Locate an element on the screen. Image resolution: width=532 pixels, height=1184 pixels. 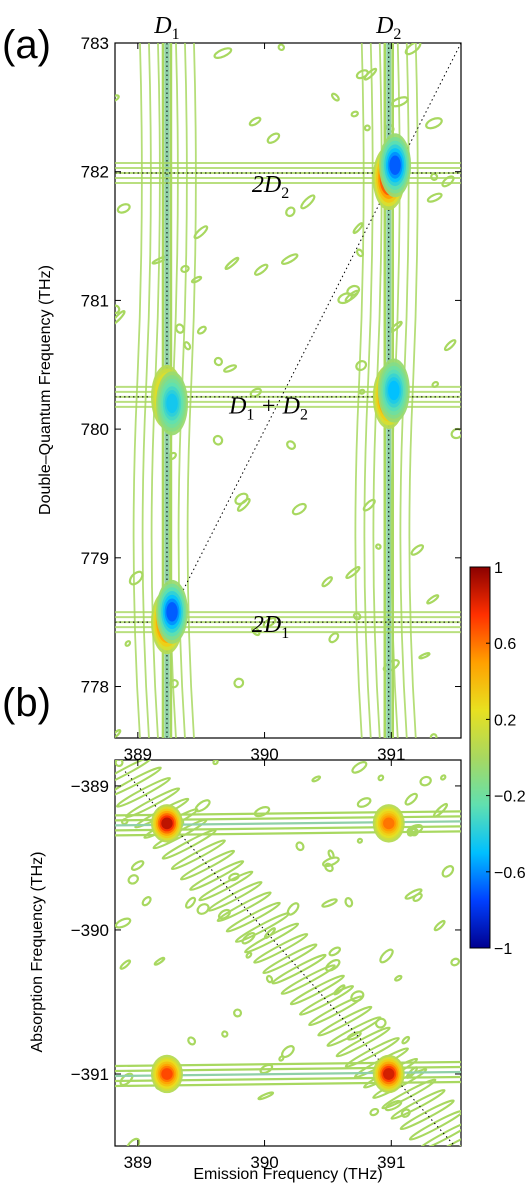
peak-label: 2D1 is located at coordinates (270, 627).